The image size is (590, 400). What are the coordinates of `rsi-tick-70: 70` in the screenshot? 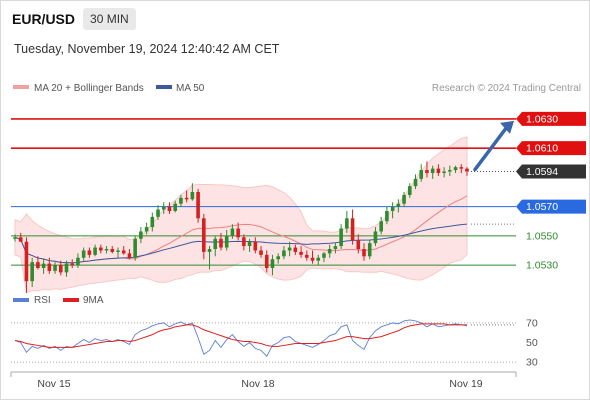 It's located at (532, 323).